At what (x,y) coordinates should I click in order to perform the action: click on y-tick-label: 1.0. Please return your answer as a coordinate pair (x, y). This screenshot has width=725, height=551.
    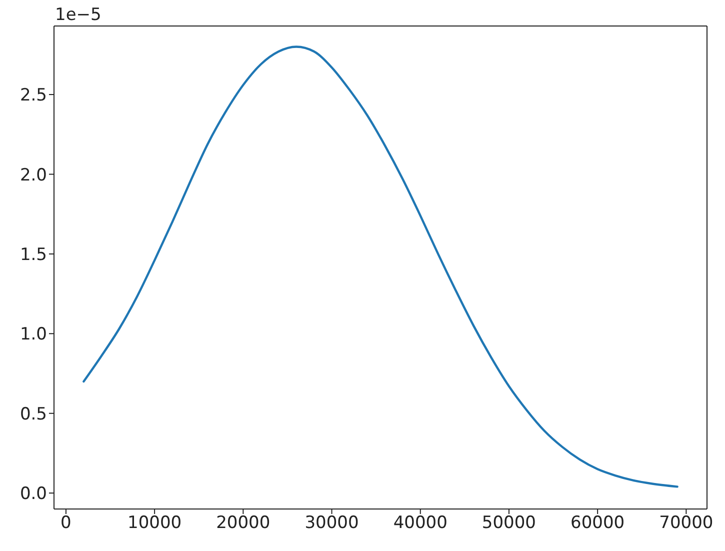
    Looking at the image, I should click on (33, 334).